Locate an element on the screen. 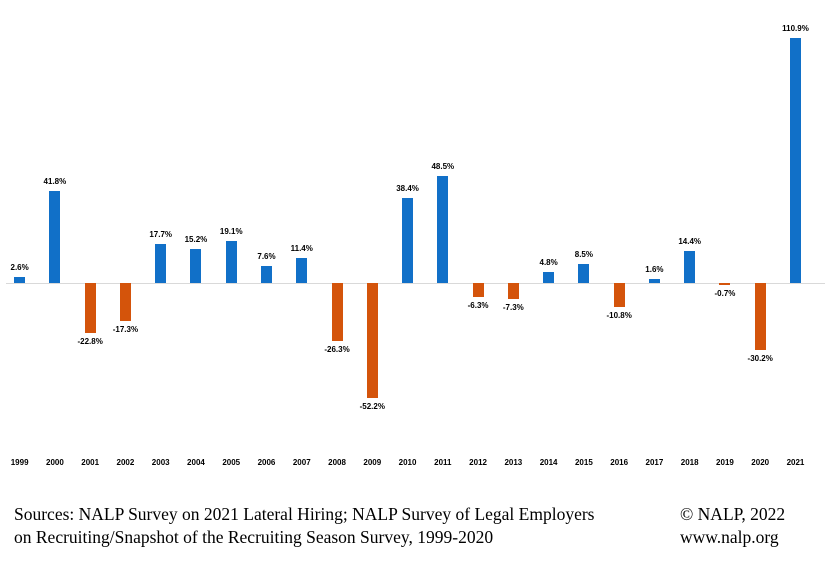 This screenshot has height=582, width=833. bar-value-label-2019: -0.7% is located at coordinates (725, 293).